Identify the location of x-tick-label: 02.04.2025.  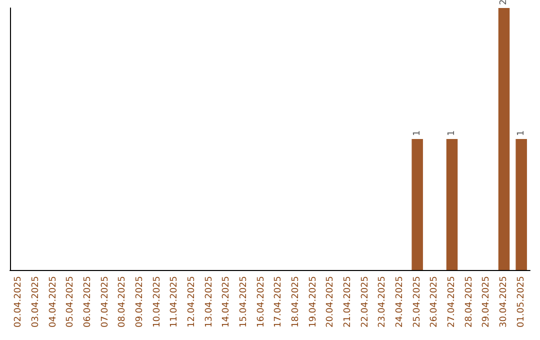
(19, 302).